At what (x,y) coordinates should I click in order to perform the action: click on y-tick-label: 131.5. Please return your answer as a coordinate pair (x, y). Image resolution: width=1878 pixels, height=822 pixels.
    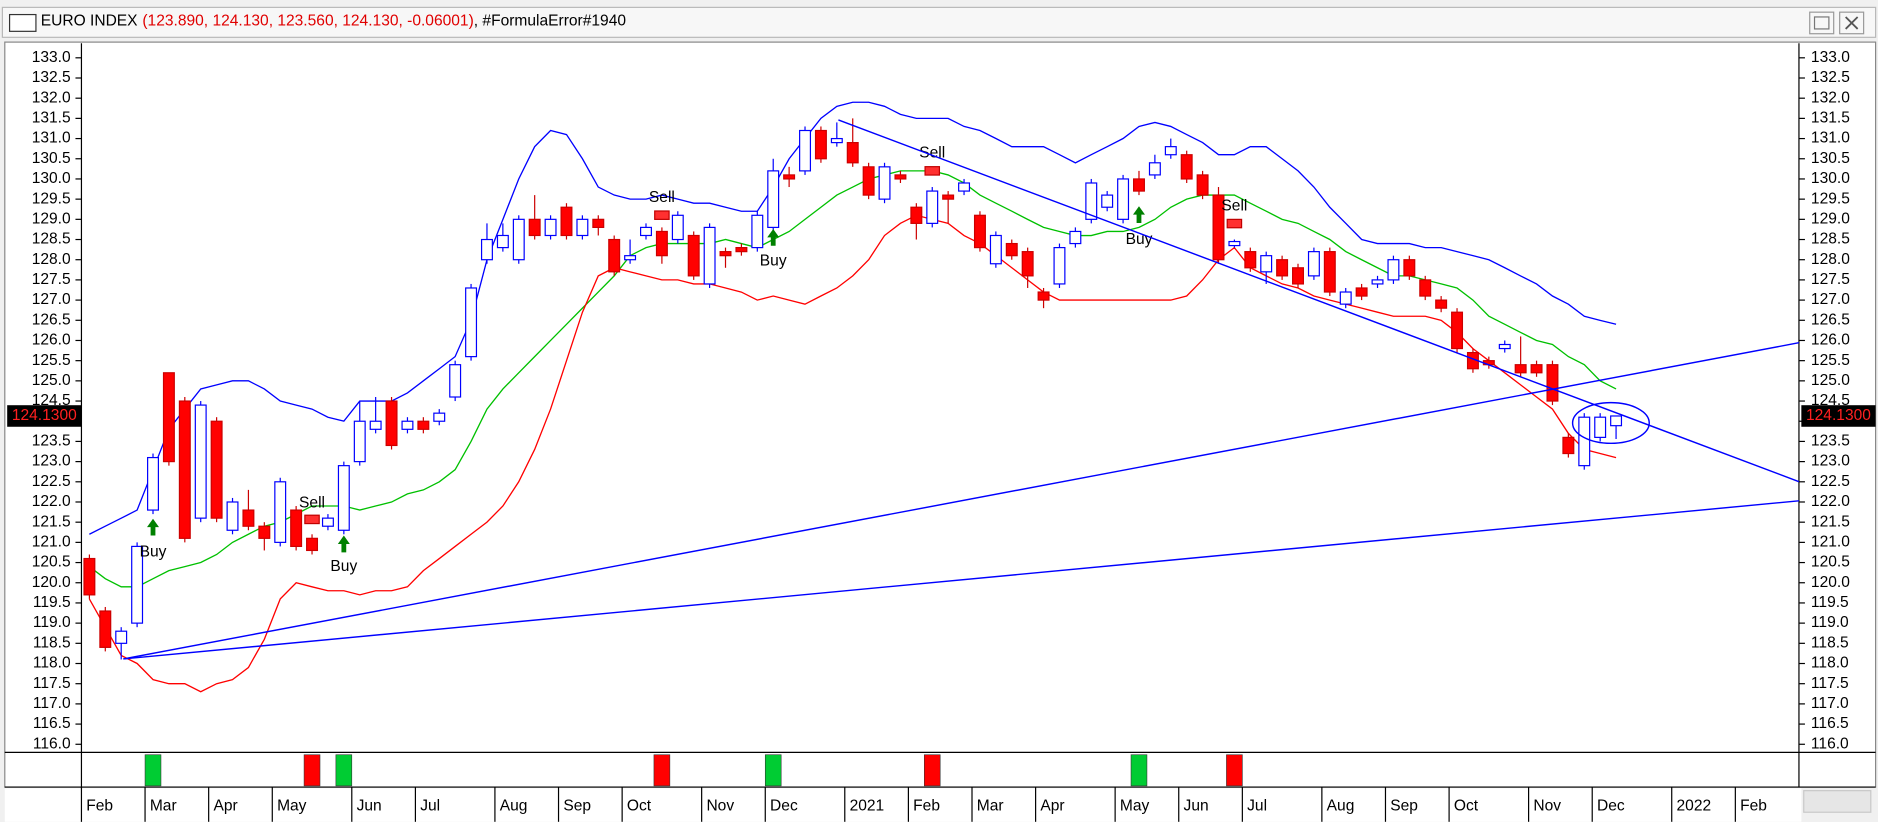
    Looking at the image, I should click on (51, 117).